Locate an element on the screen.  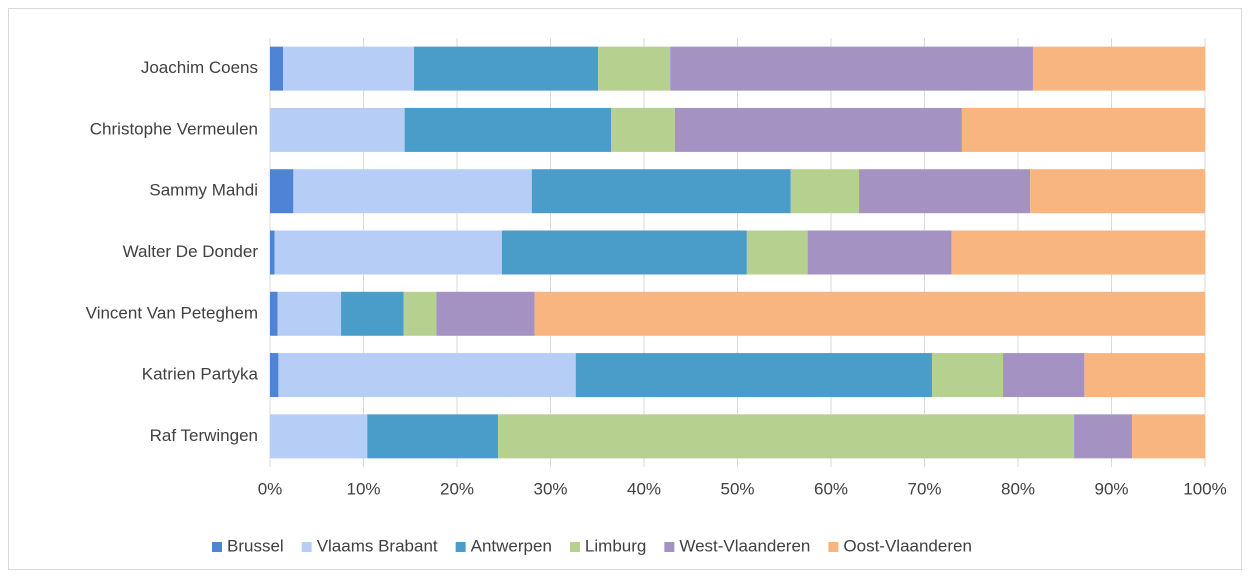
x-tick-label: 40% is located at coordinates (644, 488).